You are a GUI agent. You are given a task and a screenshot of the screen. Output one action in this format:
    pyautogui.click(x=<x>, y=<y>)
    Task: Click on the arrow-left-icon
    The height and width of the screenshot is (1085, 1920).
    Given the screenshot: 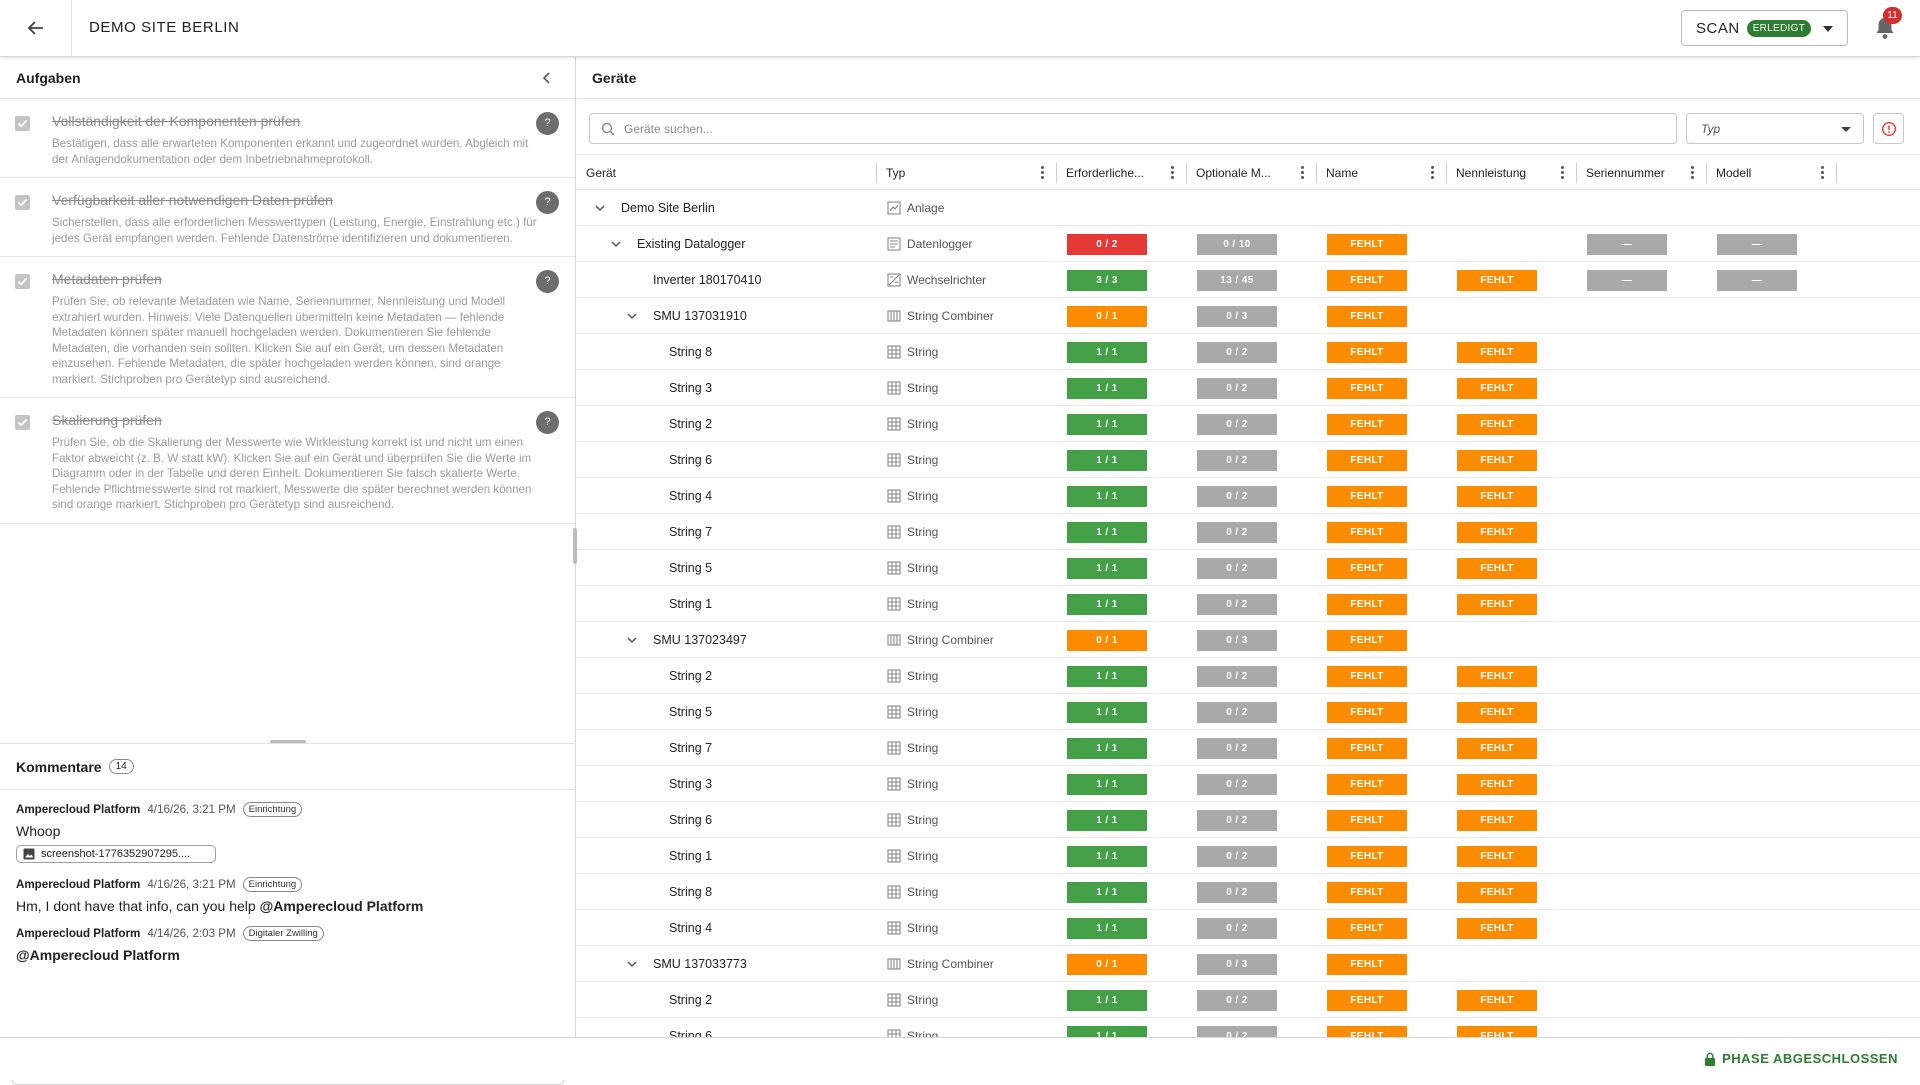 What is the action you would take?
    pyautogui.click(x=35, y=28)
    